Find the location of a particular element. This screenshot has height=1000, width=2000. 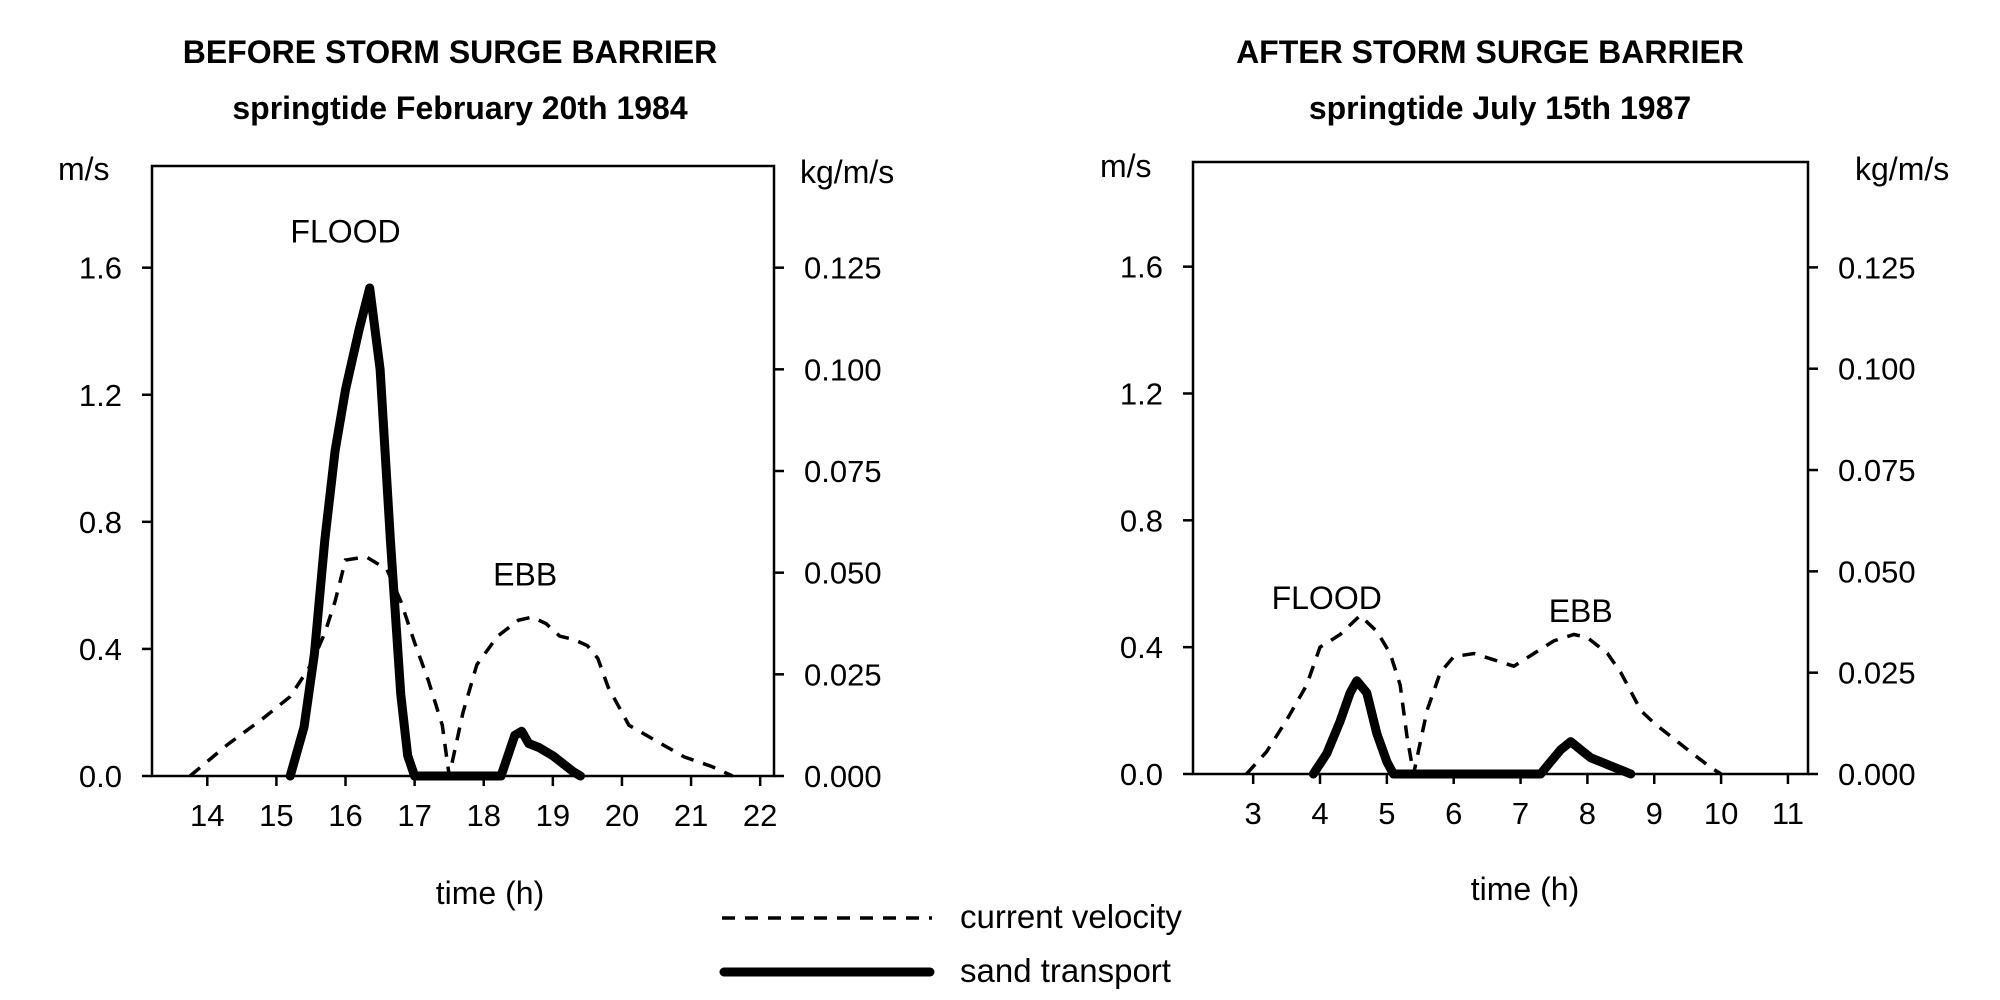

x-tick-label: 22 is located at coordinates (760, 815).